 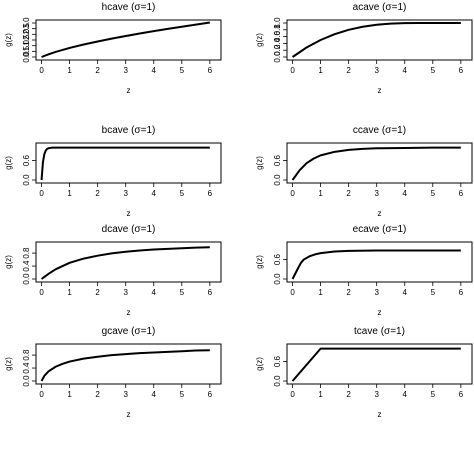 I want to click on chart-panel-3: ccave (σ=1) 0 1 2 3 4 5 6 0.0 0.6 z g(z), so click(x=364, y=171).